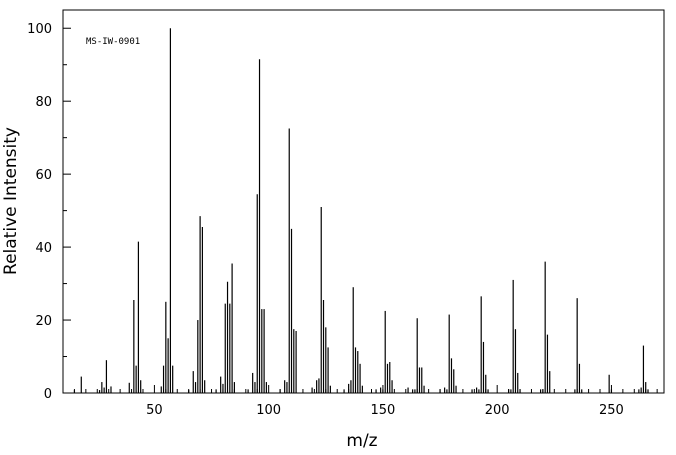 Image resolution: width=676 pixels, height=455 pixels. What do you see at coordinates (113, 42) in the screenshot?
I see `spectrum-id-annotation: MS-IW-0901` at bounding box center [113, 42].